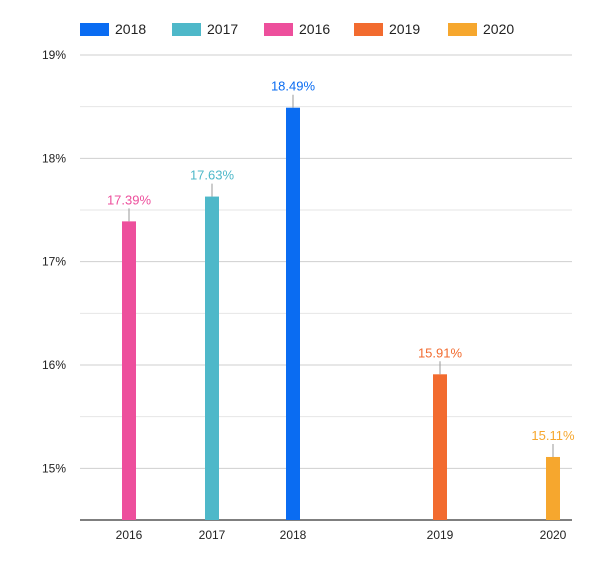  Describe the element at coordinates (54, 468) in the screenshot. I see `y-tick-label: 15%` at that location.